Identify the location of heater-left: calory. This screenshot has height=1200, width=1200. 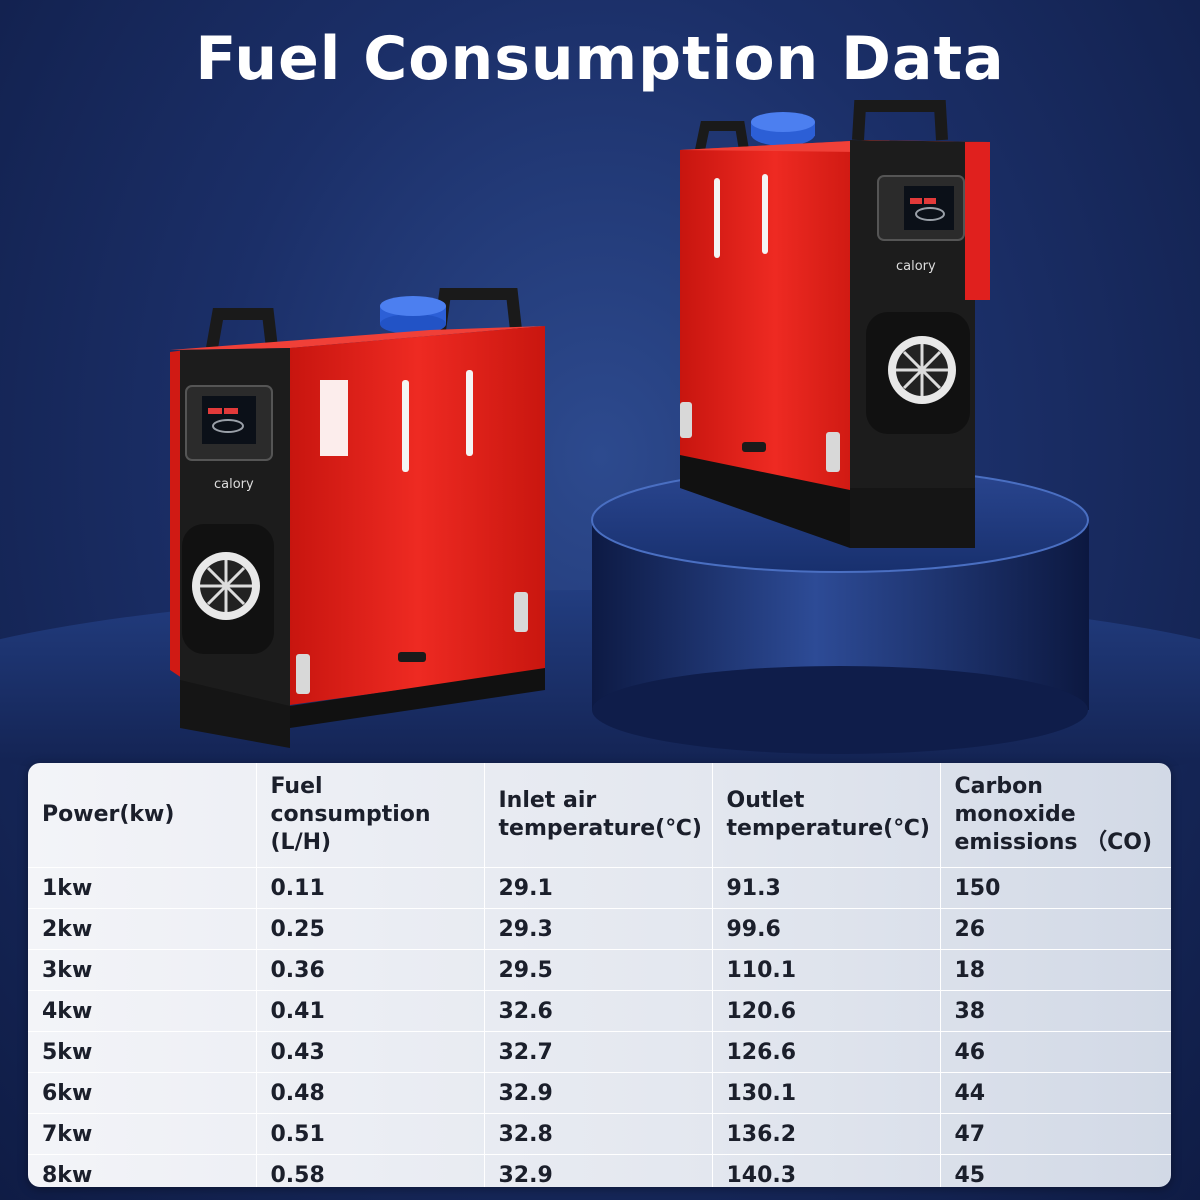
(357, 518).